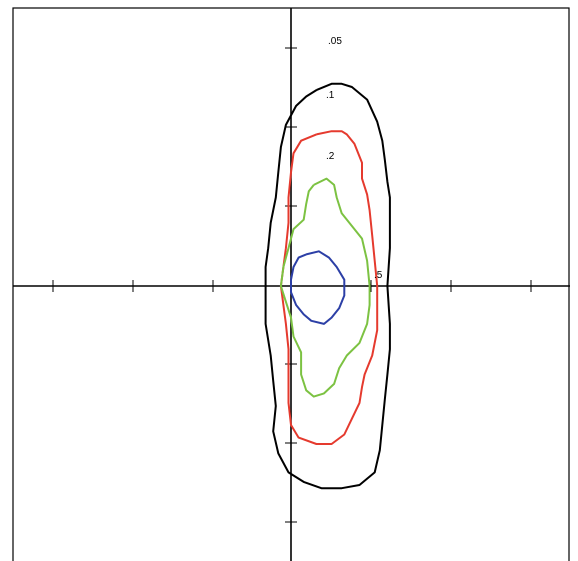  I want to click on contour-label-4: .5, so click(378, 275).